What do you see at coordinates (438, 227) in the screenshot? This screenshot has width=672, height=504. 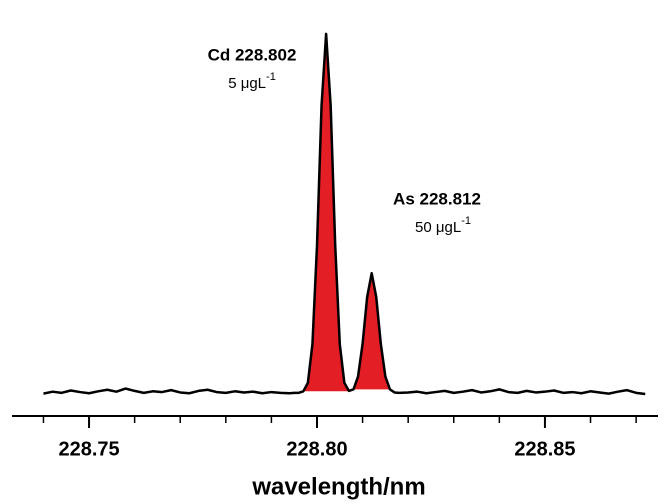 I see `annotation-note-text: 50 μgL` at bounding box center [438, 227].